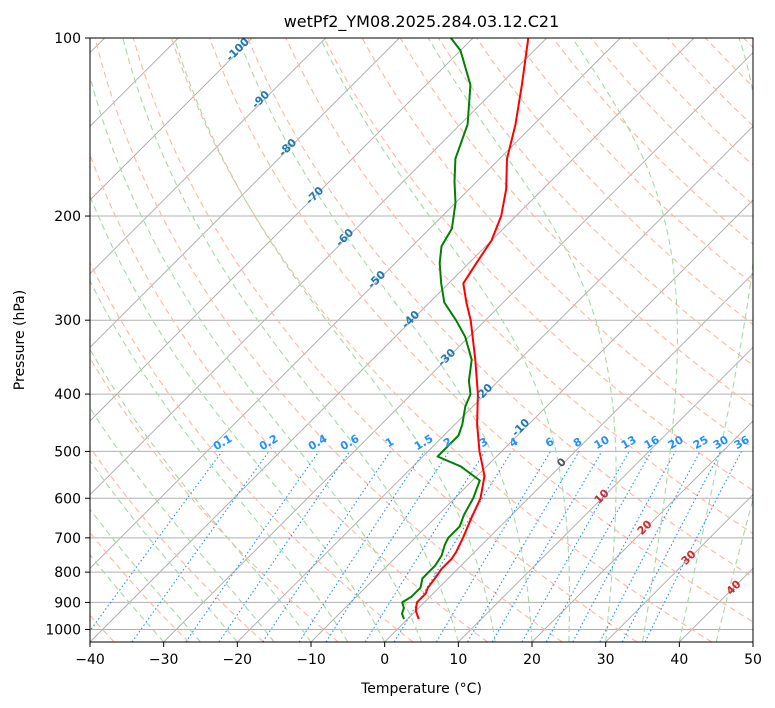 The width and height of the screenshot is (775, 708). Describe the element at coordinates (67, 217) in the screenshot. I see `y-tick-label: 200` at that location.